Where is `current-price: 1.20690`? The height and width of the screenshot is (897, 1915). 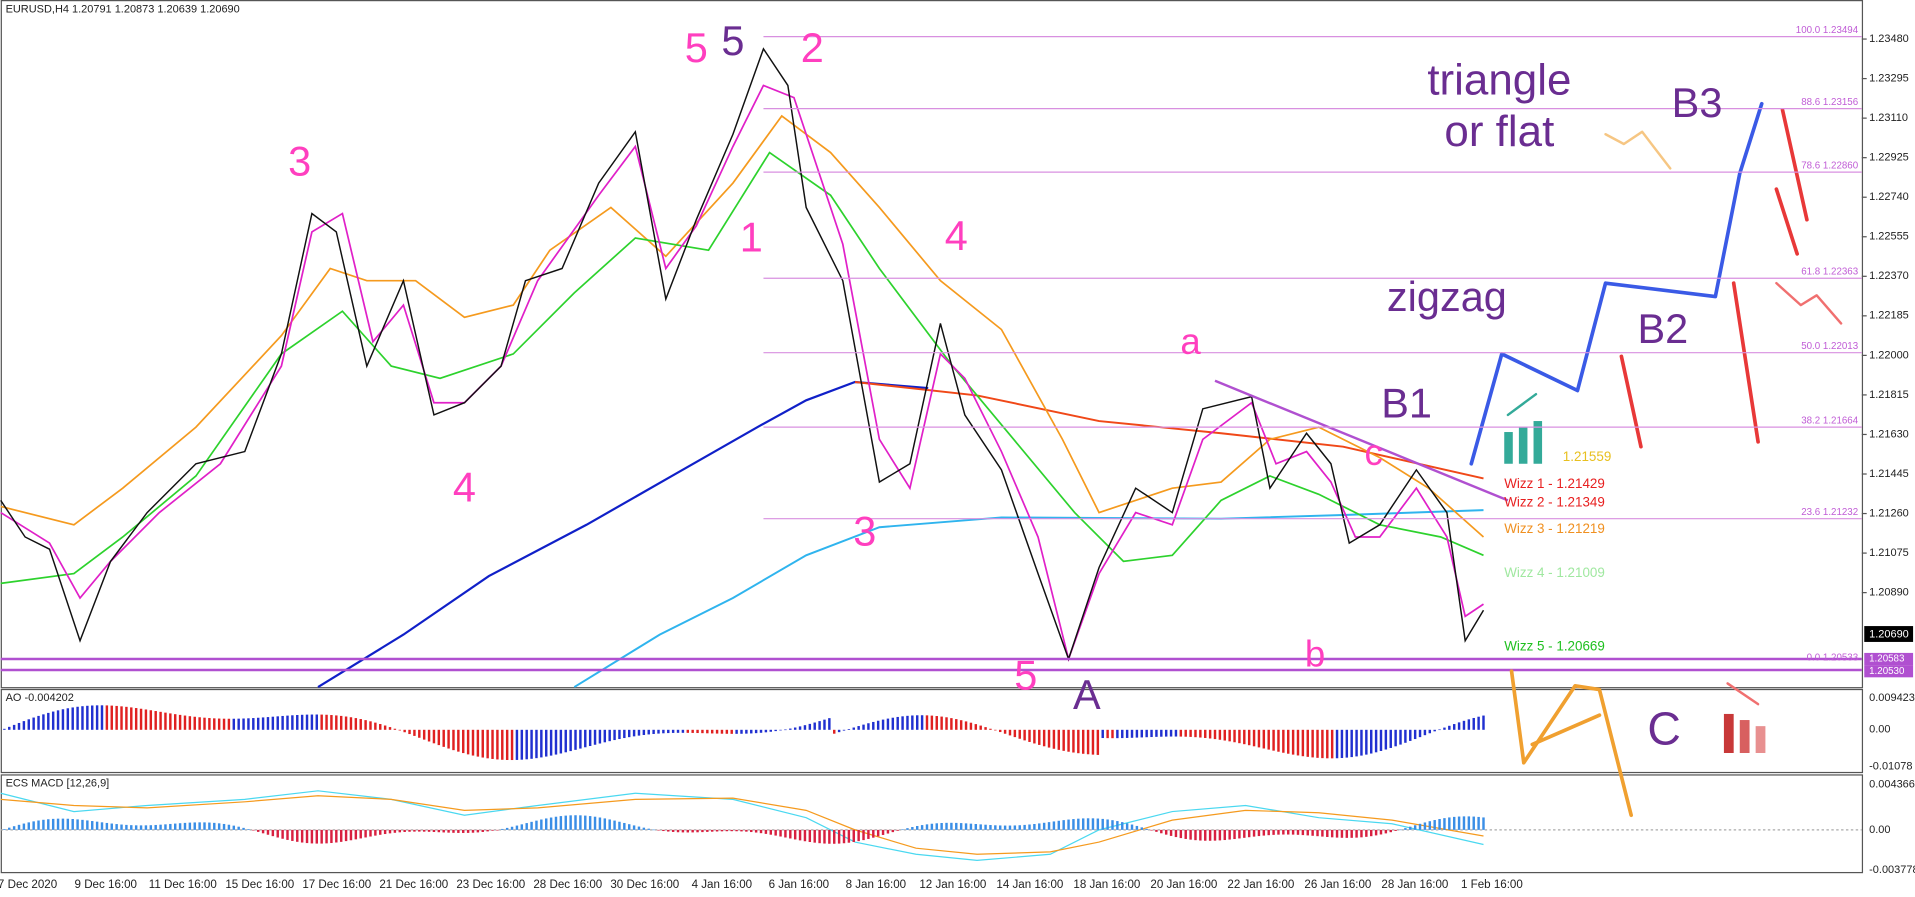
current-price: 1.20690 is located at coordinates (1889, 635).